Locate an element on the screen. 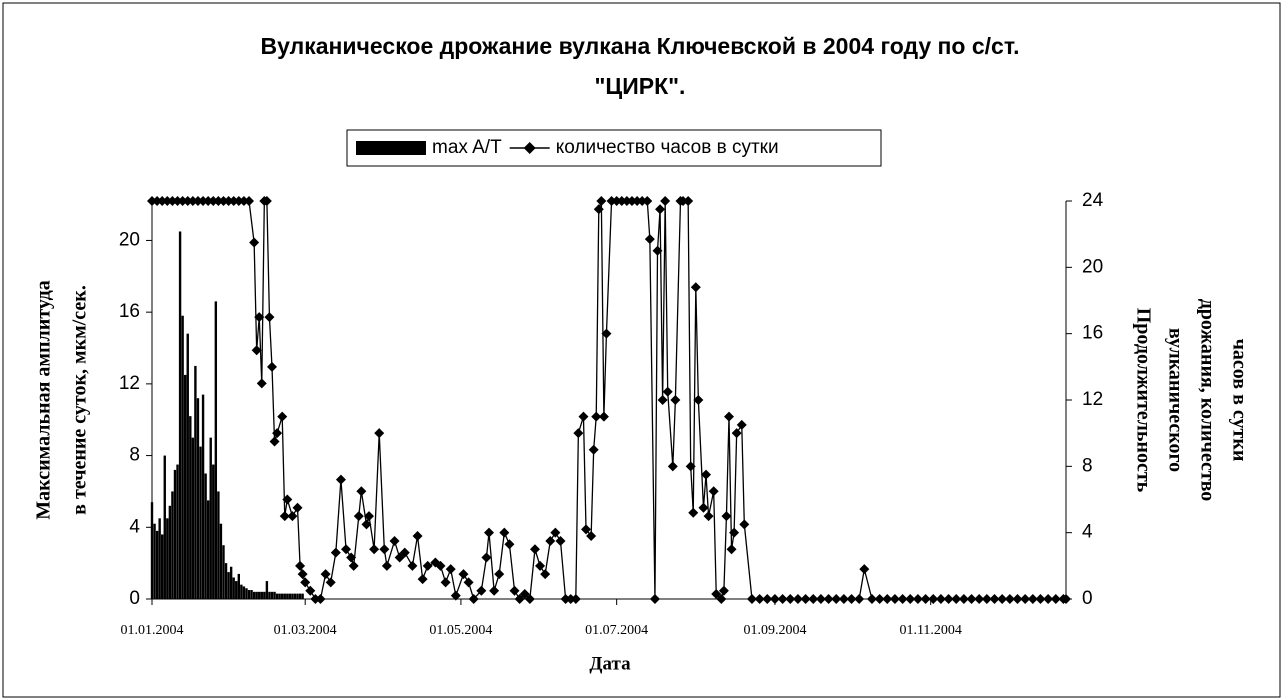 The image size is (1283, 700). x-tick-label: 01.11.2004 is located at coordinates (930, 630).